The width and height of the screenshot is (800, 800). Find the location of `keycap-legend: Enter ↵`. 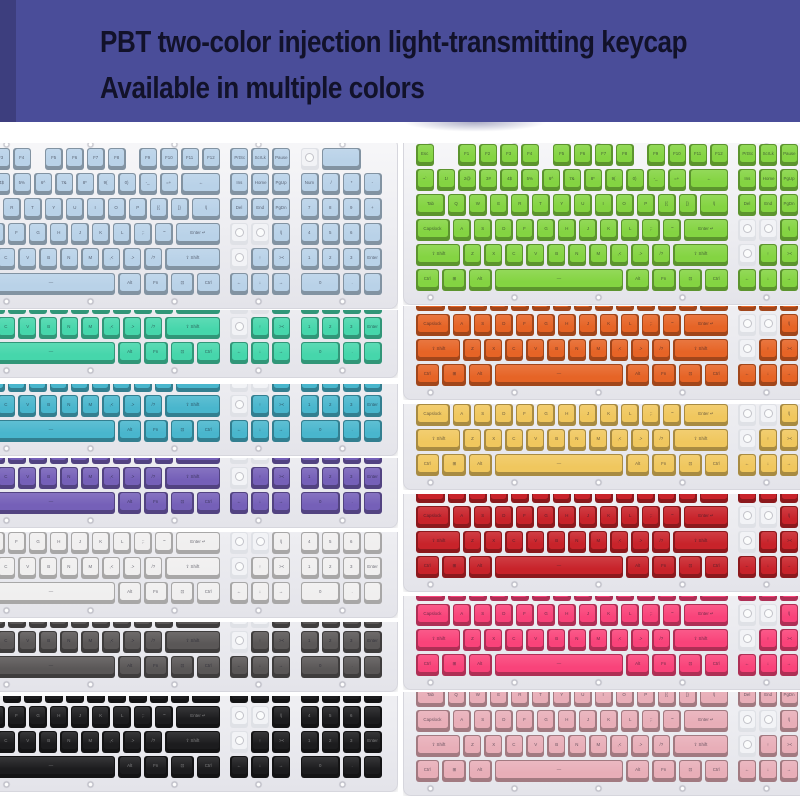

keycap-legend: Enter ↵ is located at coordinates (198, 715).